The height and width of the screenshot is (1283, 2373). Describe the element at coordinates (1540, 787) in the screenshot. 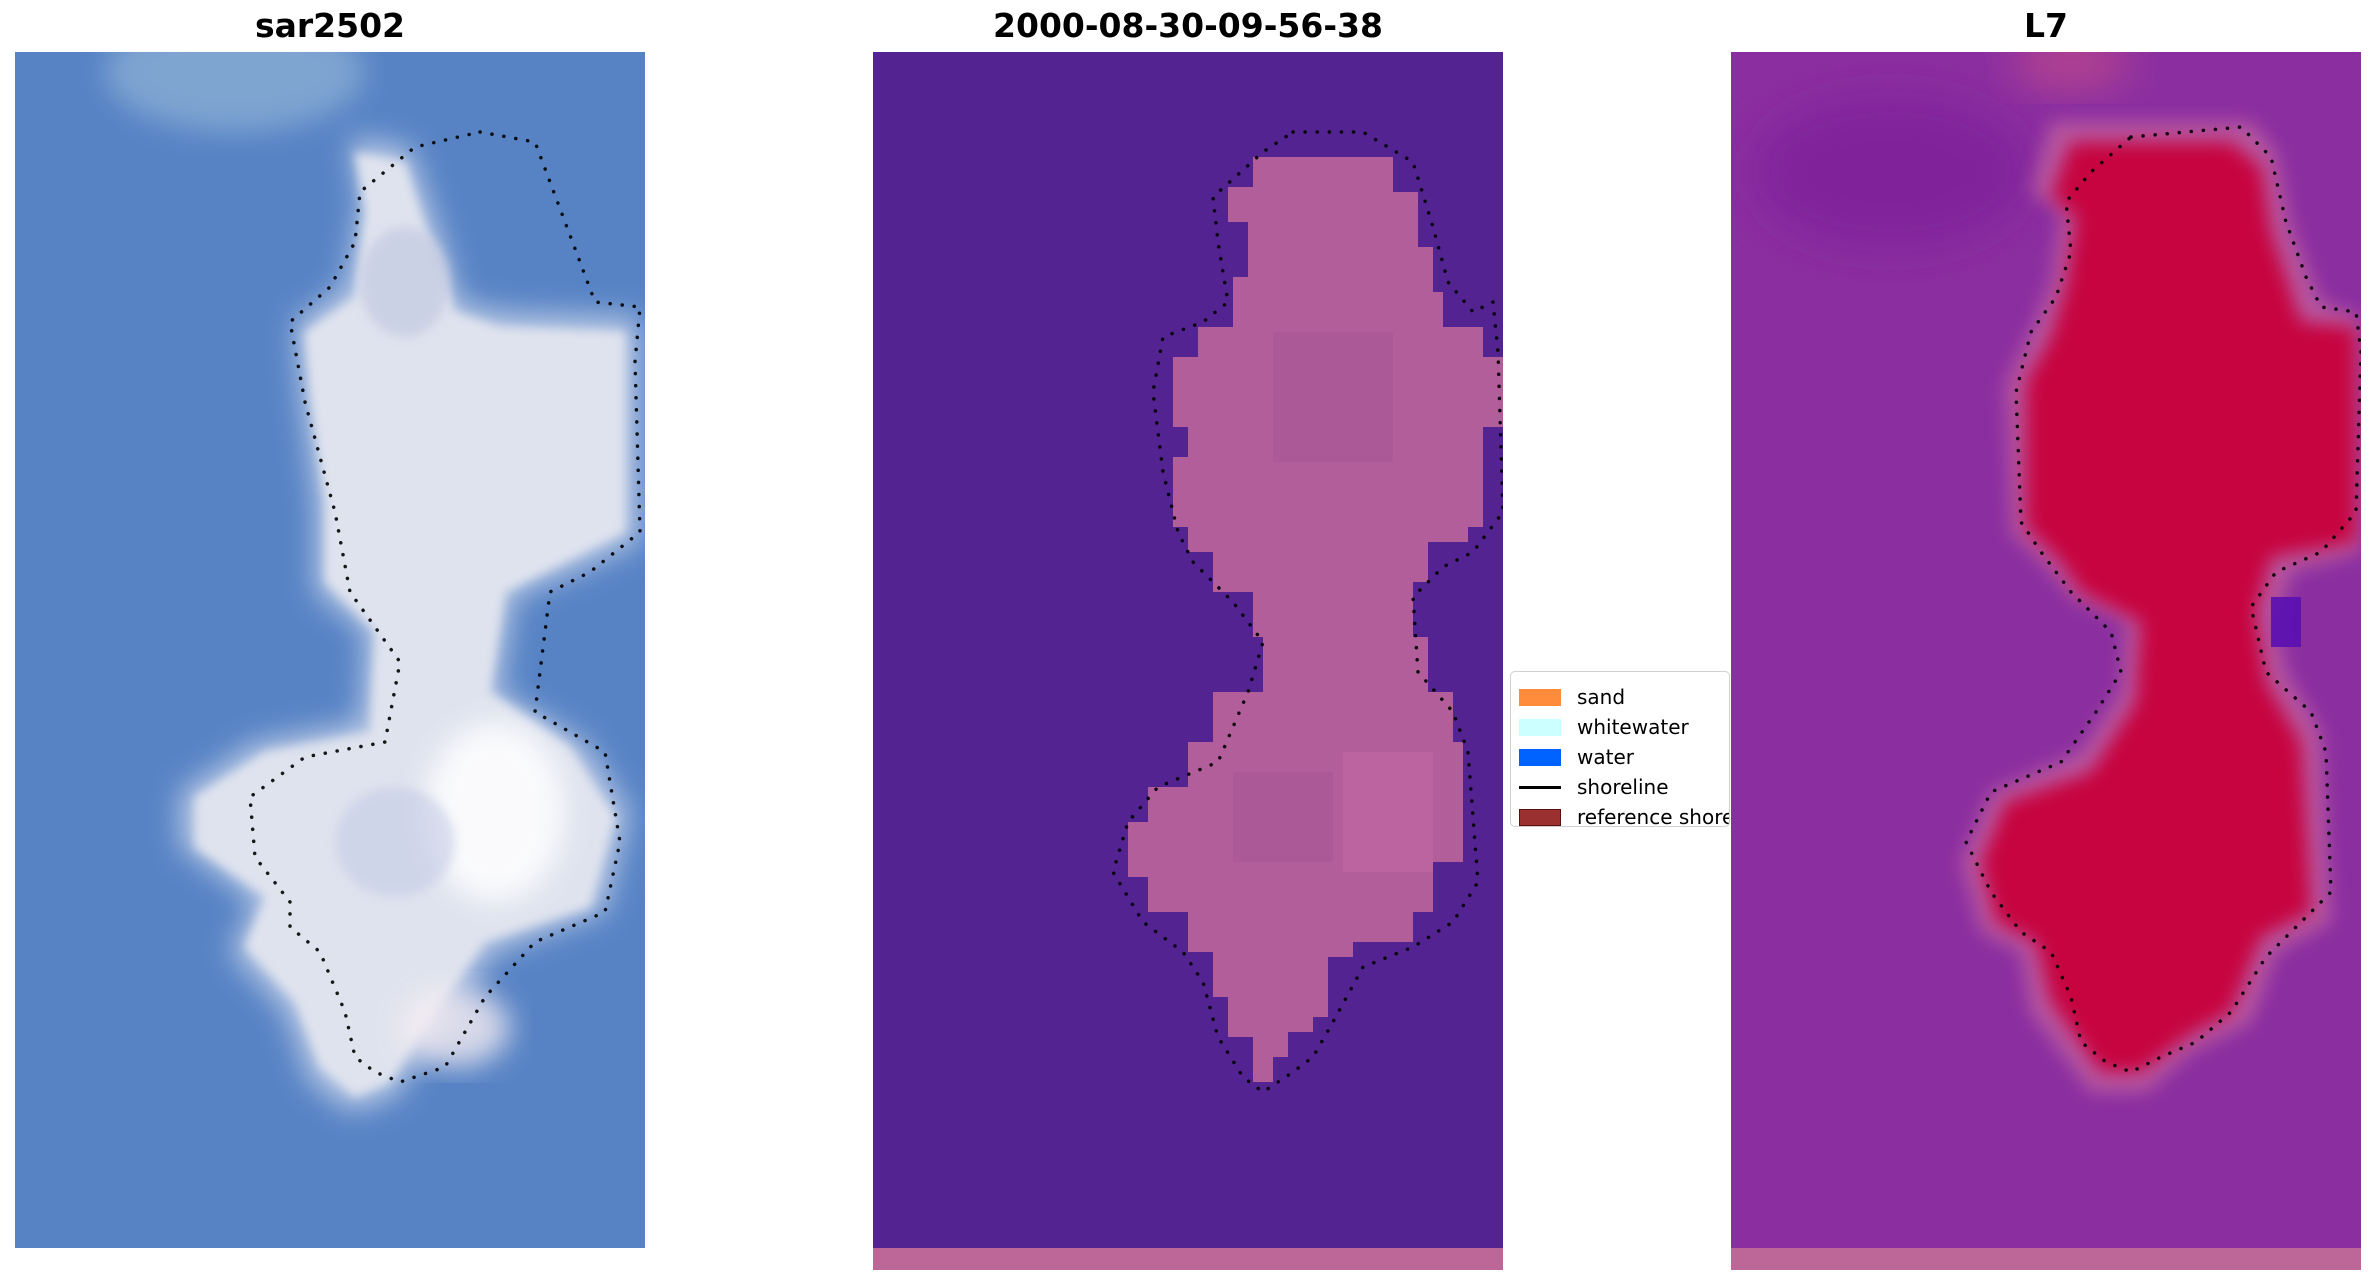

I see `shoreline-line-icon` at that location.